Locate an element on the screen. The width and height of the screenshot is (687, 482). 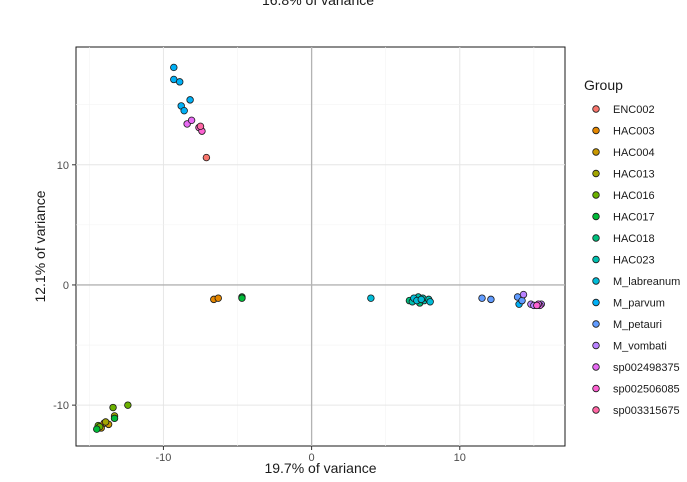
legend-label: sp002498375 is located at coordinates (646, 368).